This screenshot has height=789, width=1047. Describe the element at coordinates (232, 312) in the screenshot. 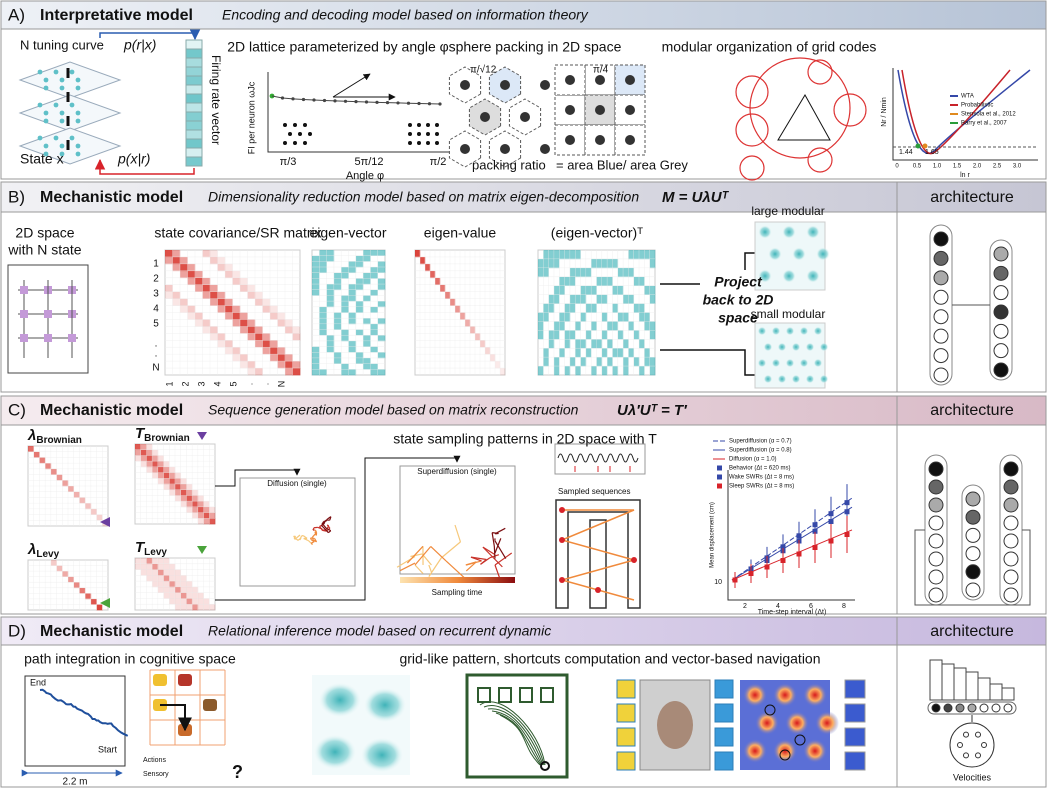

I see `covariance-matrix` at that location.